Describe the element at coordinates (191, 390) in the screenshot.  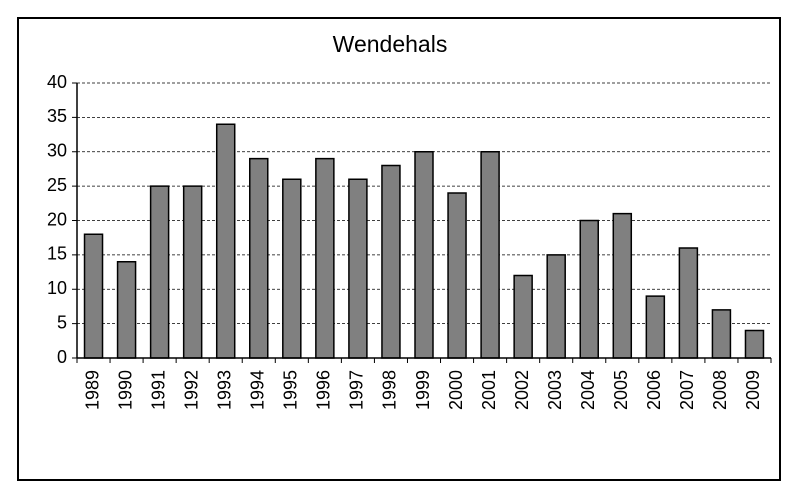
I see `x-tick-label: 1992` at that location.